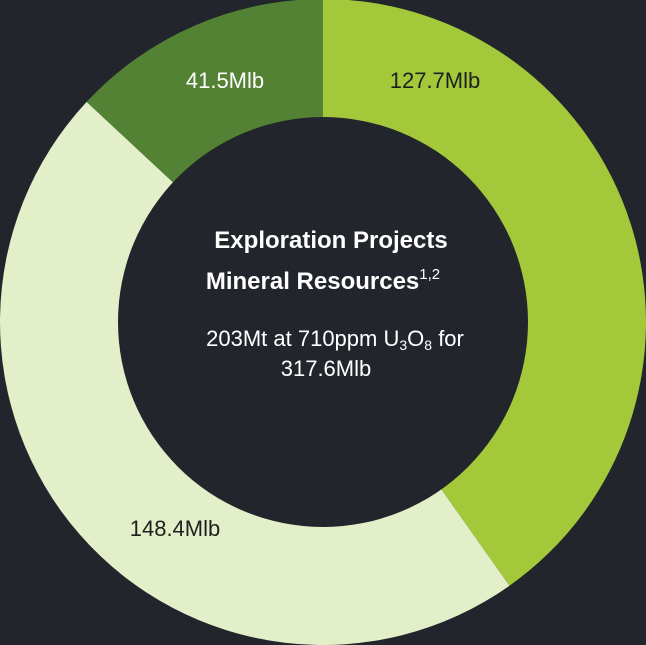 Image resolution: width=646 pixels, height=645 pixels. I want to click on subtitle-part: 317.6Mlb, so click(326, 368).